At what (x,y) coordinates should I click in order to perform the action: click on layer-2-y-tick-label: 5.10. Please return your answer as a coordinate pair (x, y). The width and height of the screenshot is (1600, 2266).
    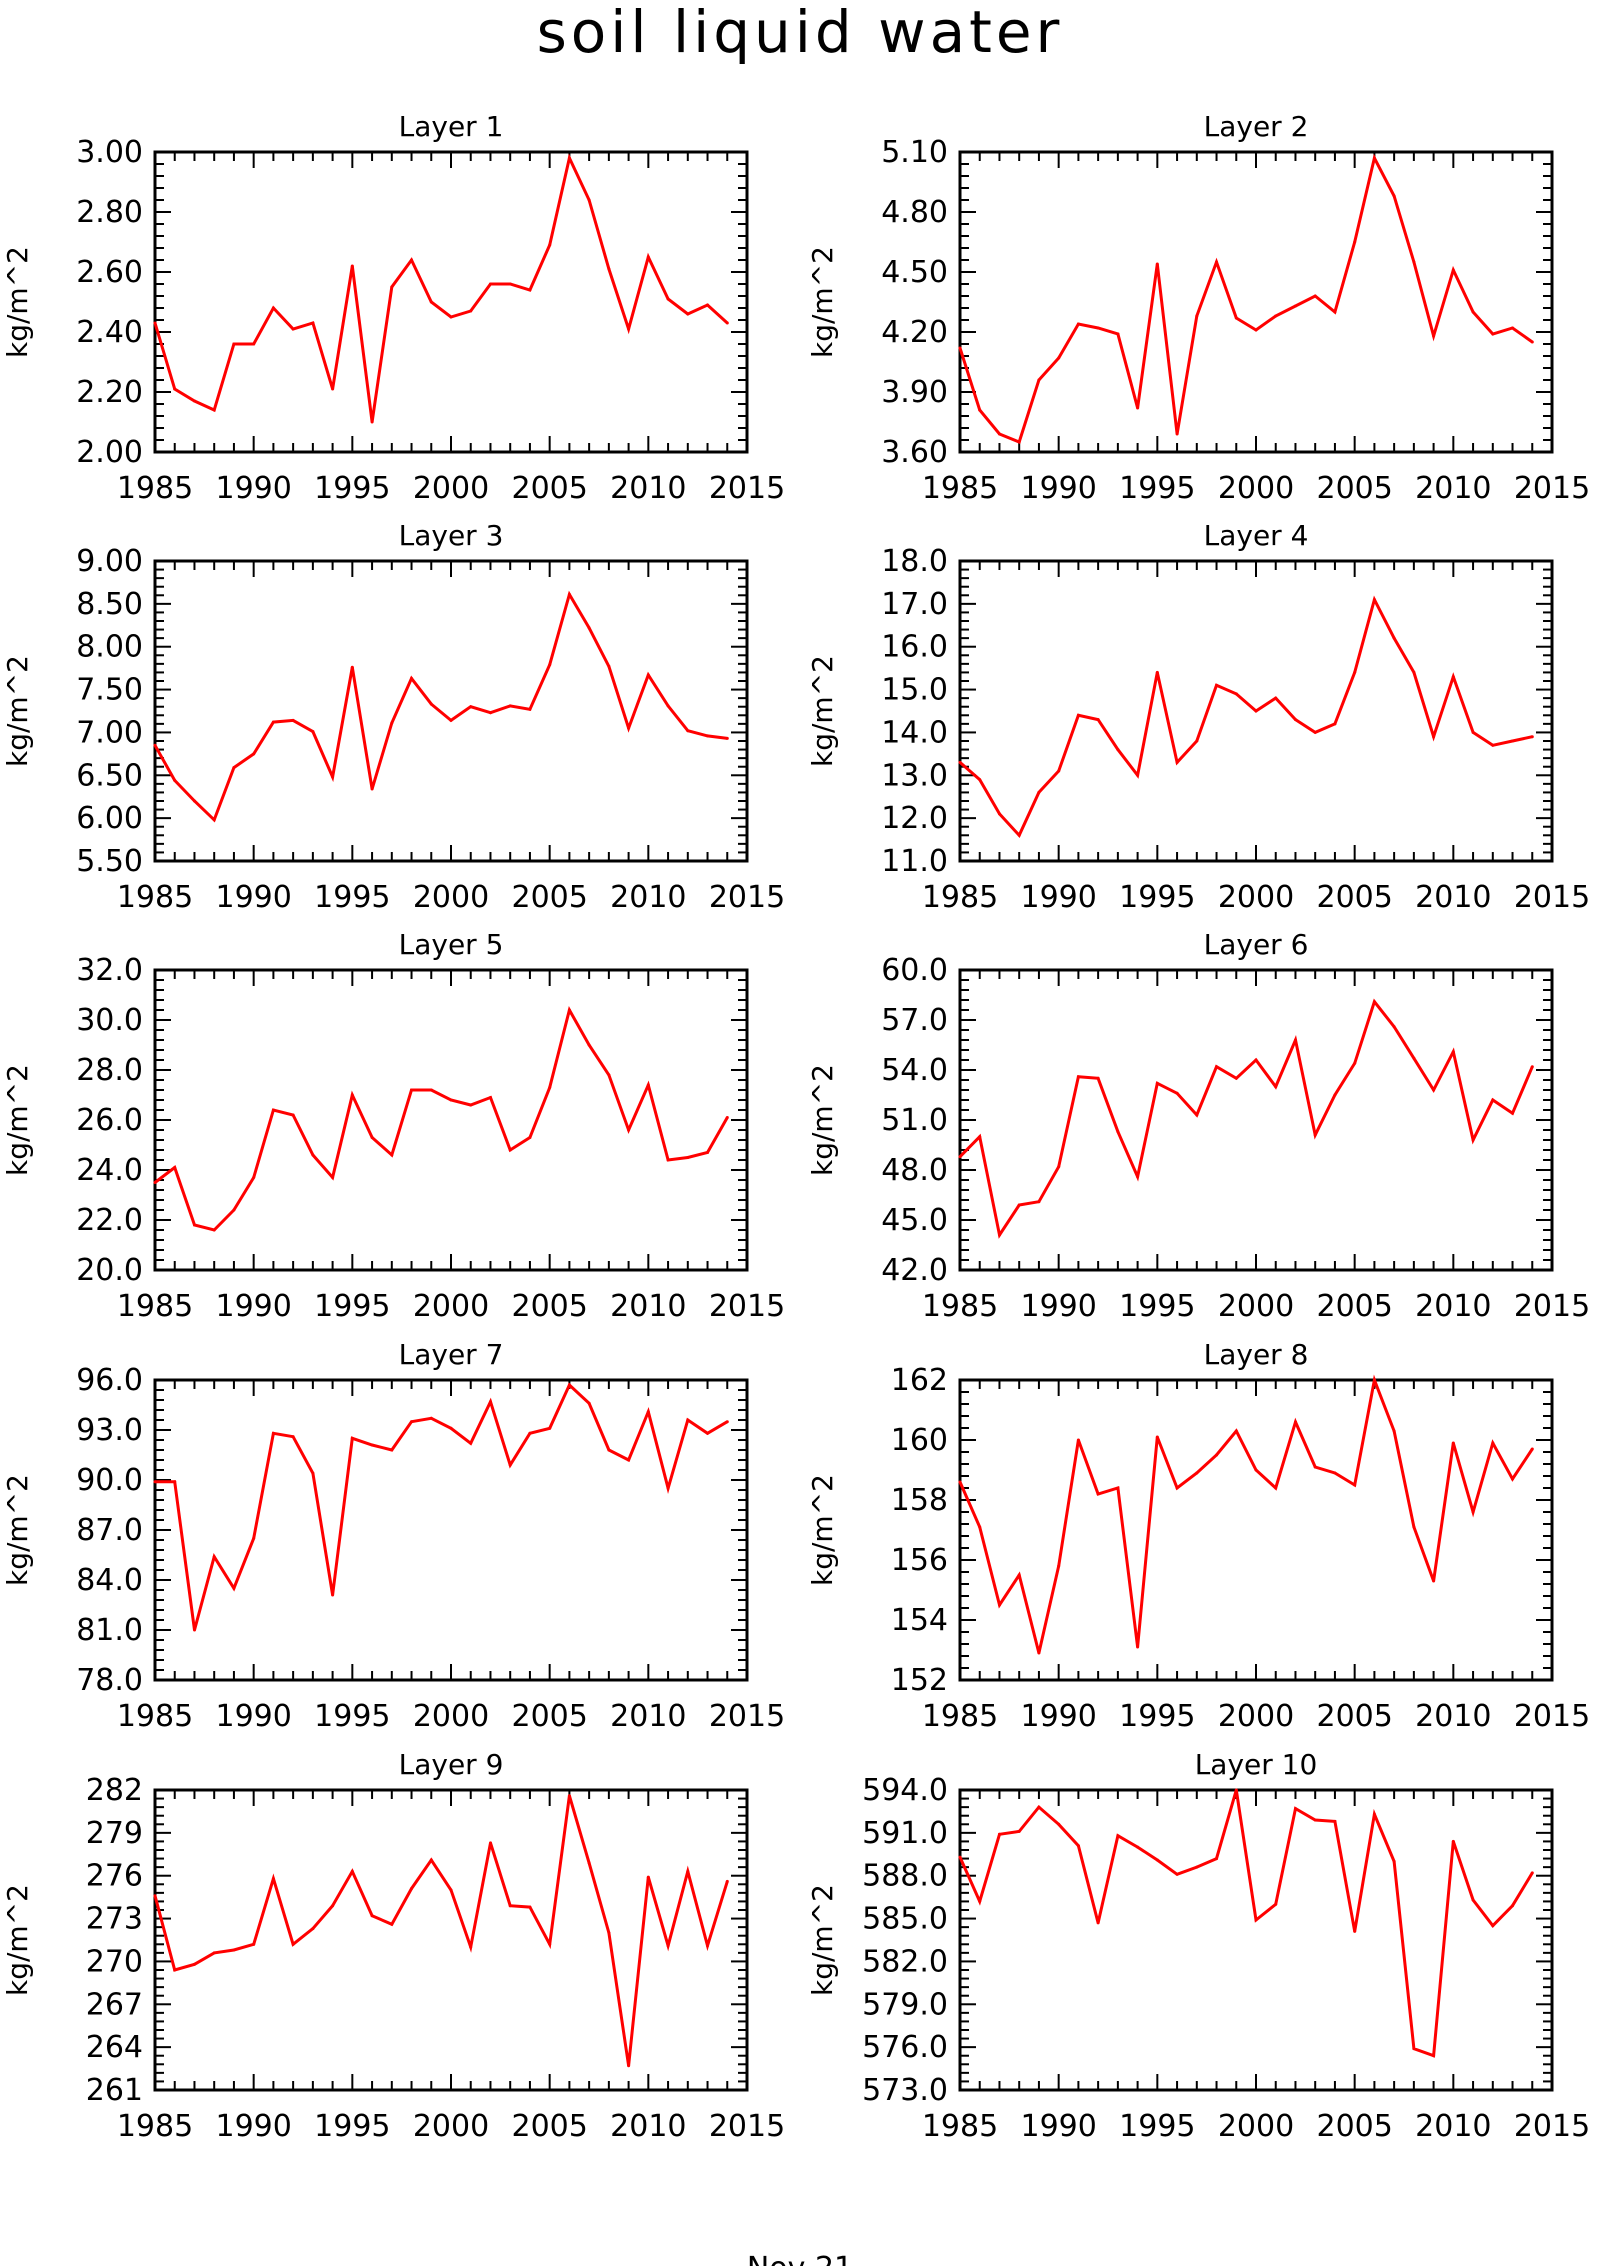
    Looking at the image, I should click on (914, 152).